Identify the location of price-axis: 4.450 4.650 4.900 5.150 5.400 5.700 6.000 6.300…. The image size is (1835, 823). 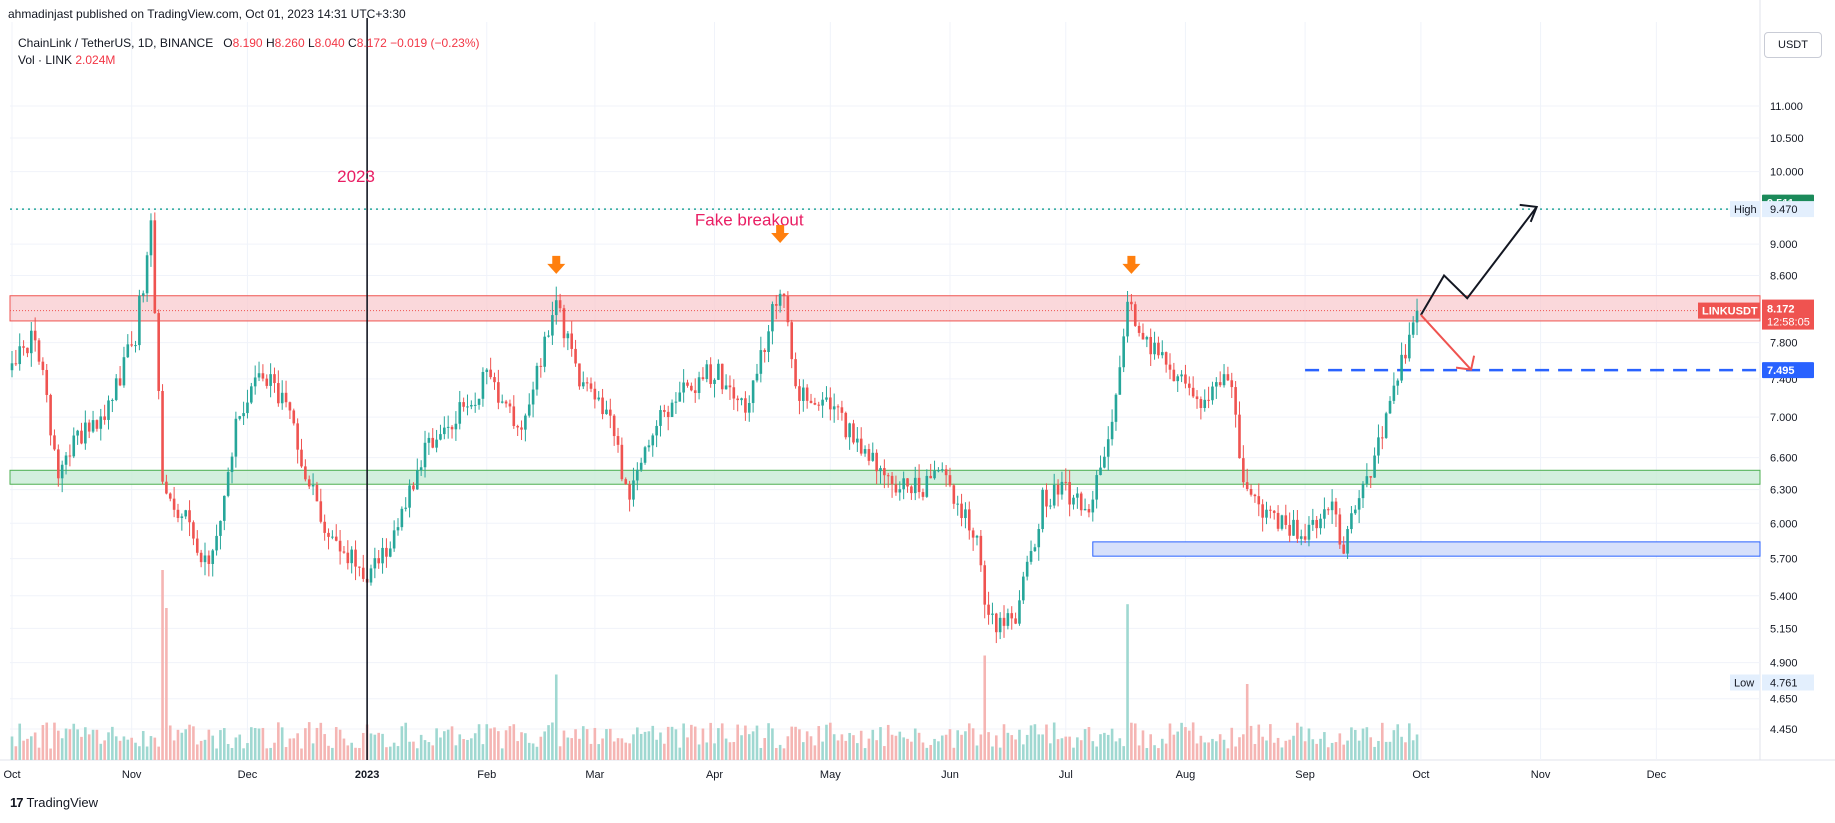
(1756, 418).